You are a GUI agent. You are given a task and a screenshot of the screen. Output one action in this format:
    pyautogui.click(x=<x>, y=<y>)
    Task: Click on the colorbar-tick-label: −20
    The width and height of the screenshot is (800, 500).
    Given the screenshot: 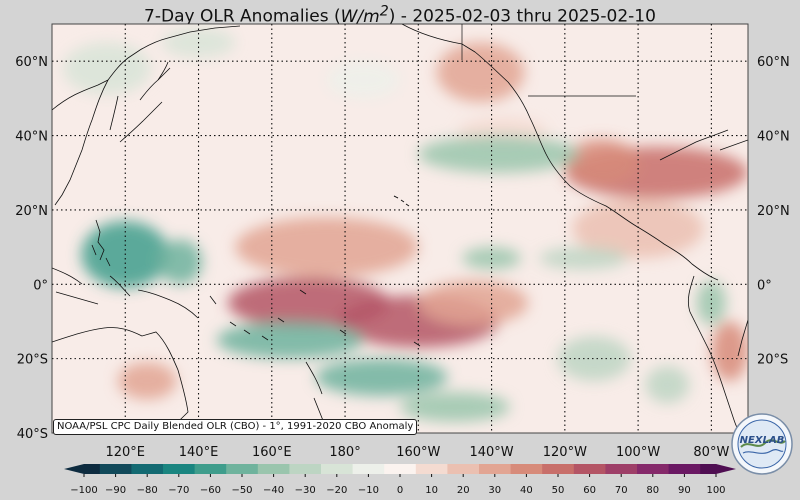 What is the action you would take?
    pyautogui.click(x=336, y=490)
    